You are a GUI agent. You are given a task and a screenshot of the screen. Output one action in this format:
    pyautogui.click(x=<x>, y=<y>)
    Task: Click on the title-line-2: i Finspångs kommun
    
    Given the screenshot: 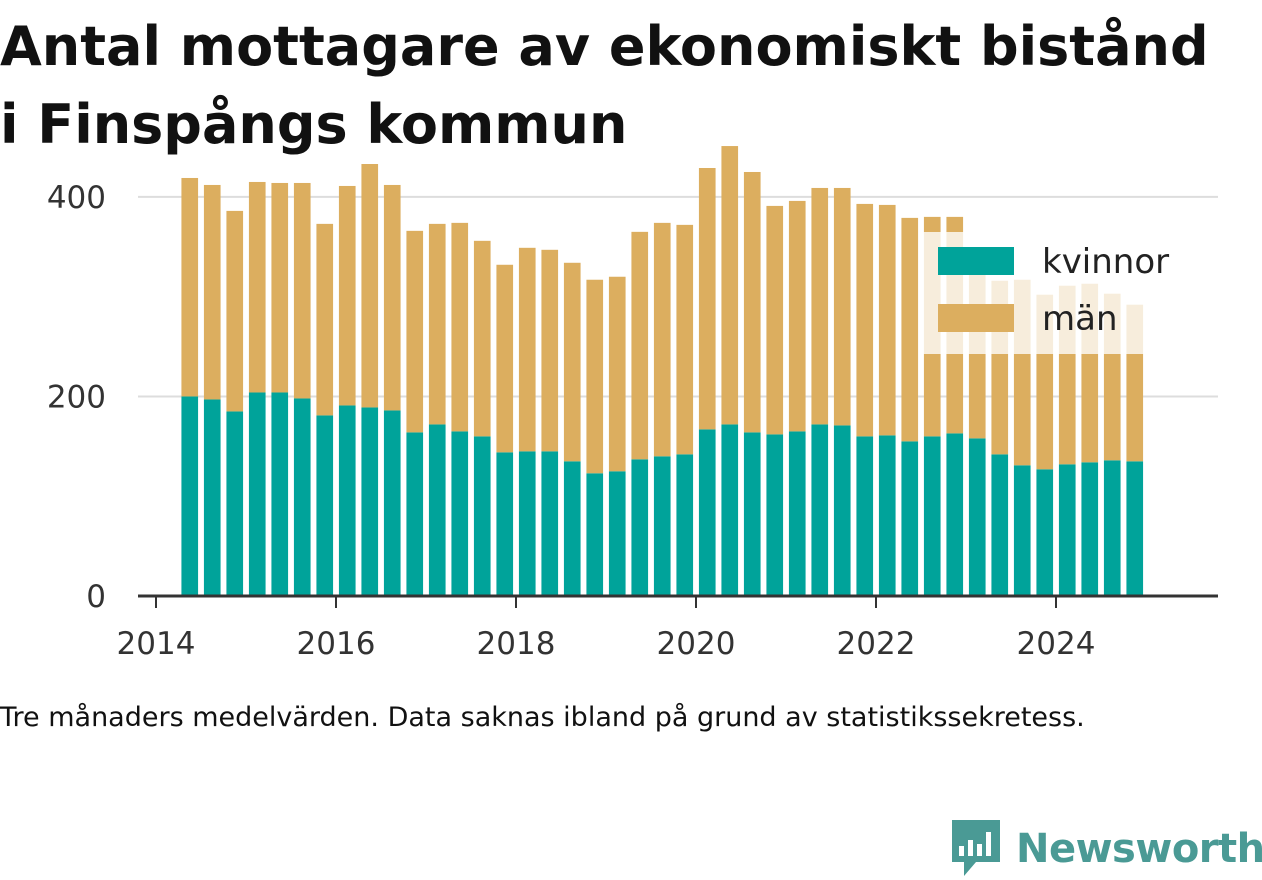 What is the action you would take?
    pyautogui.click(x=314, y=124)
    